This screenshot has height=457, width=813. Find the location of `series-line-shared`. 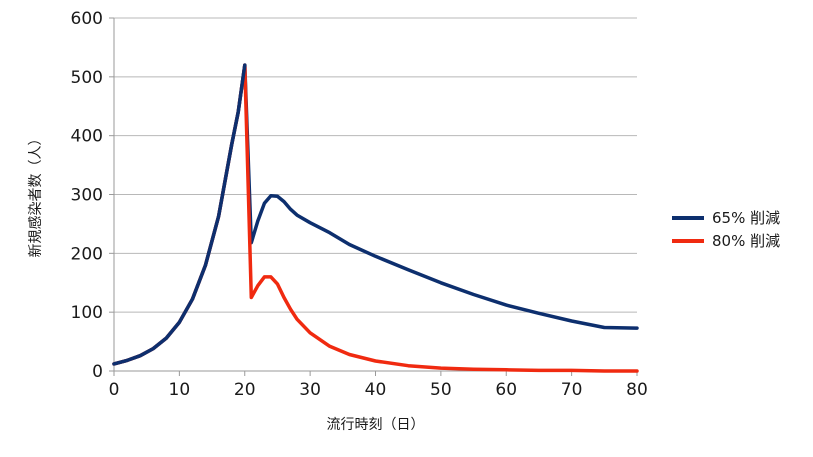

series-line-shared is located at coordinates (179, 214).